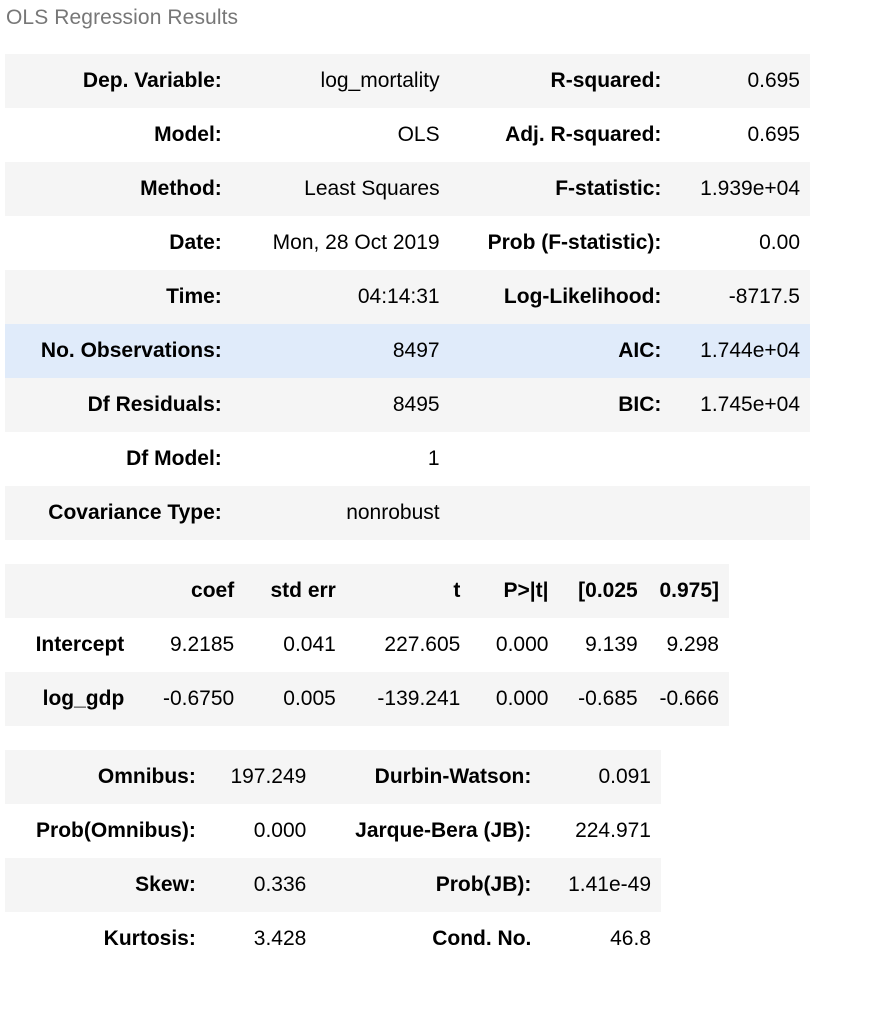  What do you see at coordinates (188, 134) in the screenshot?
I see `summary-label: Model:` at bounding box center [188, 134].